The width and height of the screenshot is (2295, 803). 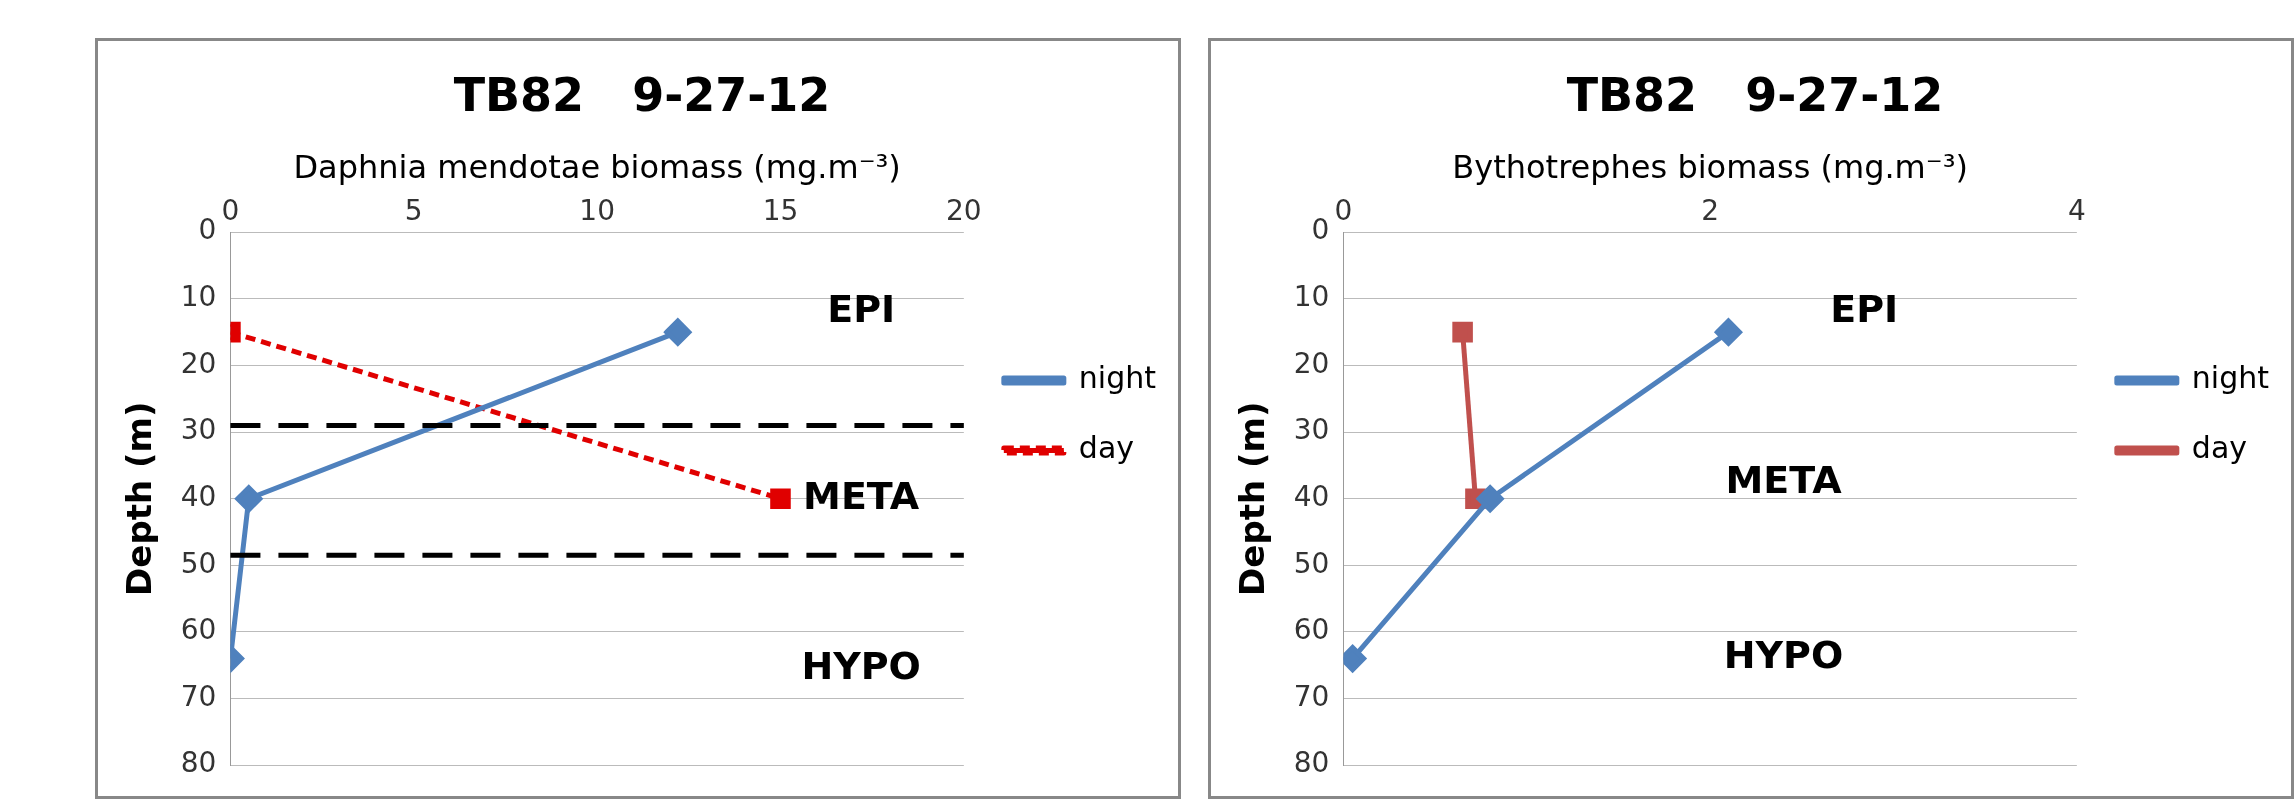 What do you see at coordinates (780, 210) in the screenshot?
I see `x-tick-label: 15` at bounding box center [780, 210].